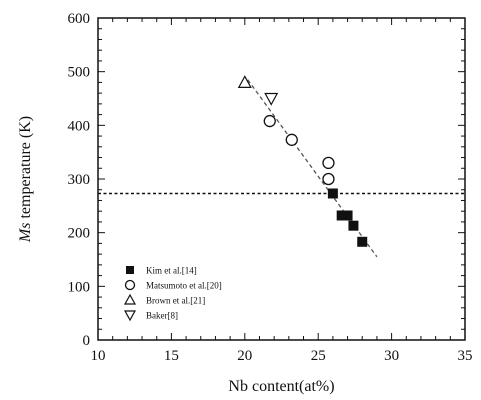  Describe the element at coordinates (244, 356) in the screenshot. I see `x-tick-label: 20` at that location.